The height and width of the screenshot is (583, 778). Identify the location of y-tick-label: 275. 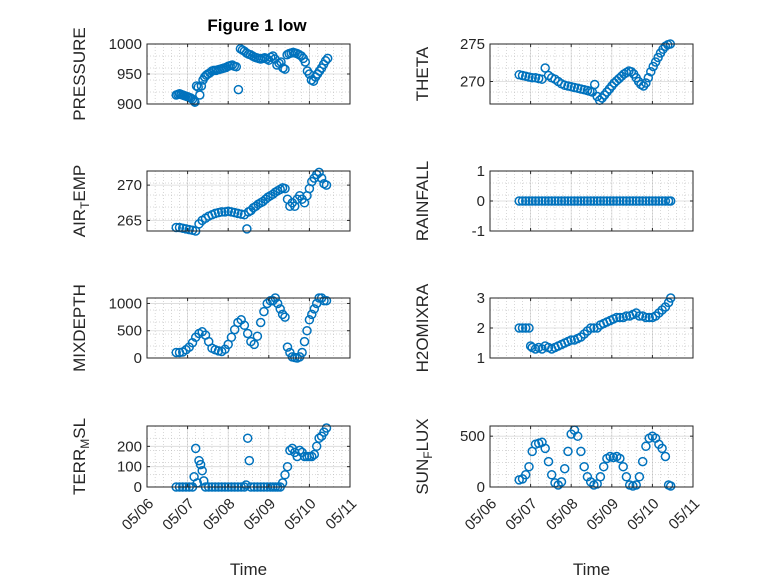
(472, 44).